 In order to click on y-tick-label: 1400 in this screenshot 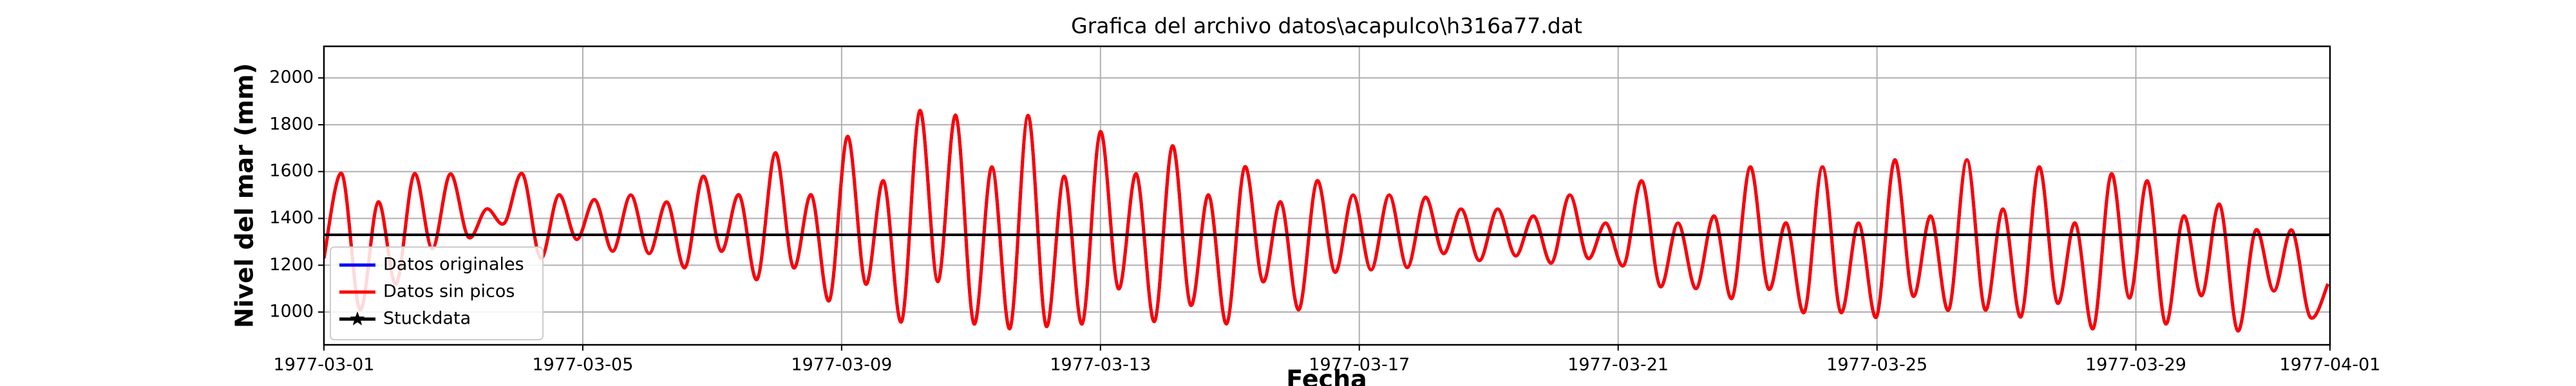, I will do `click(291, 218)`.